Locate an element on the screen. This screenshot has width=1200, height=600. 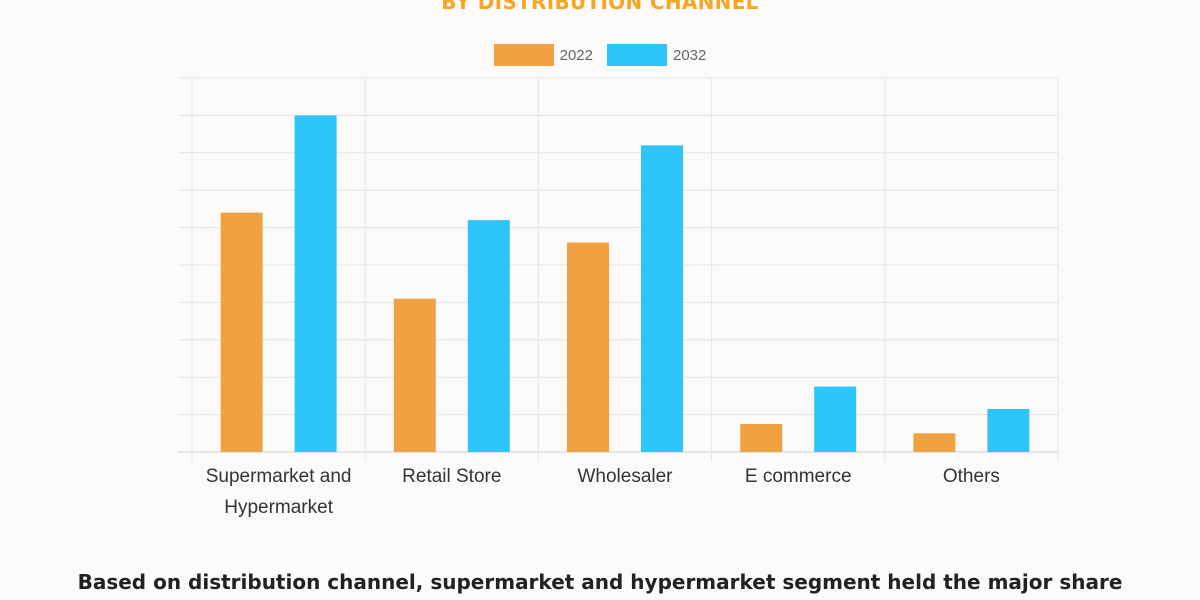
legend-label-2032: 2032 is located at coordinates (690, 55).